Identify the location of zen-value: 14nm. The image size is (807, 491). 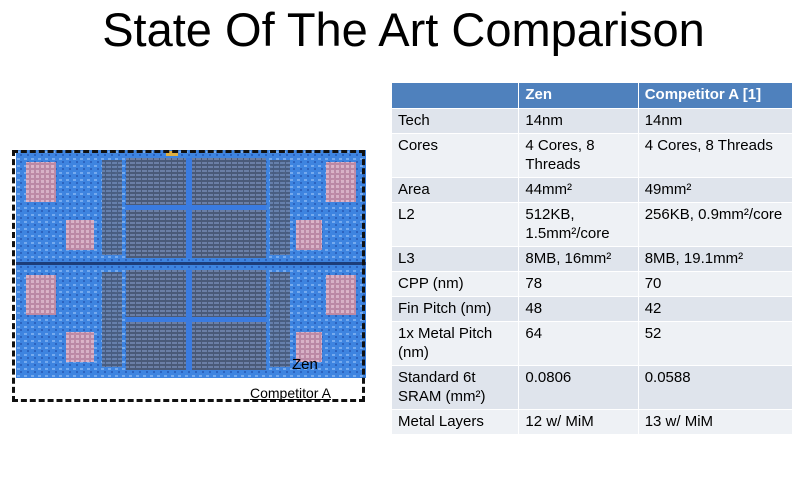
(578, 121).